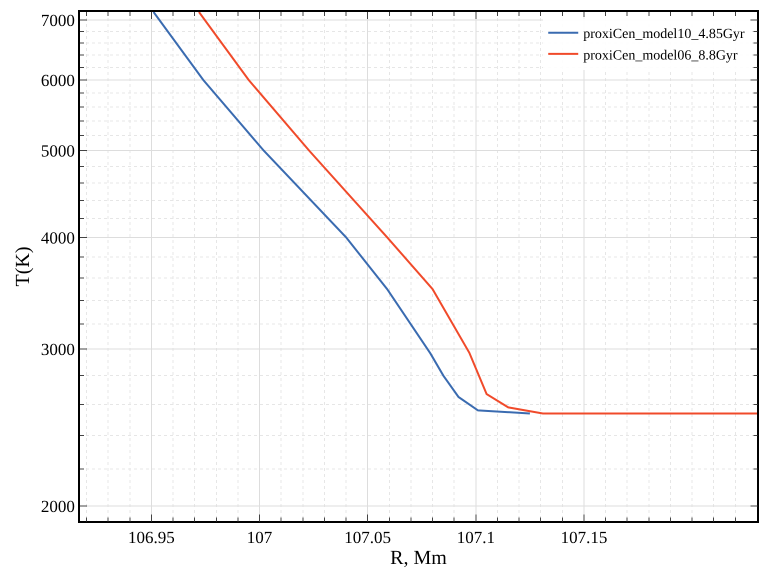  What do you see at coordinates (57, 238) in the screenshot?
I see `y-tick-label: 4000` at bounding box center [57, 238].